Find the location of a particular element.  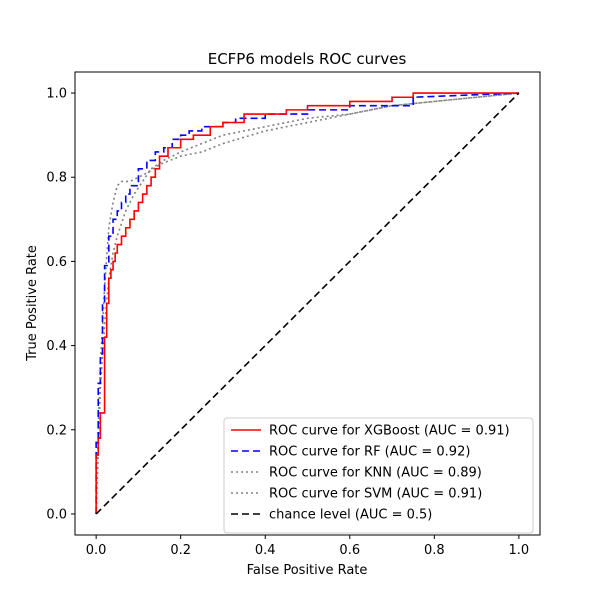

x-axis: 0.0 0.2 0.4 0.6 0.8 1.0 is located at coordinates (307, 546).